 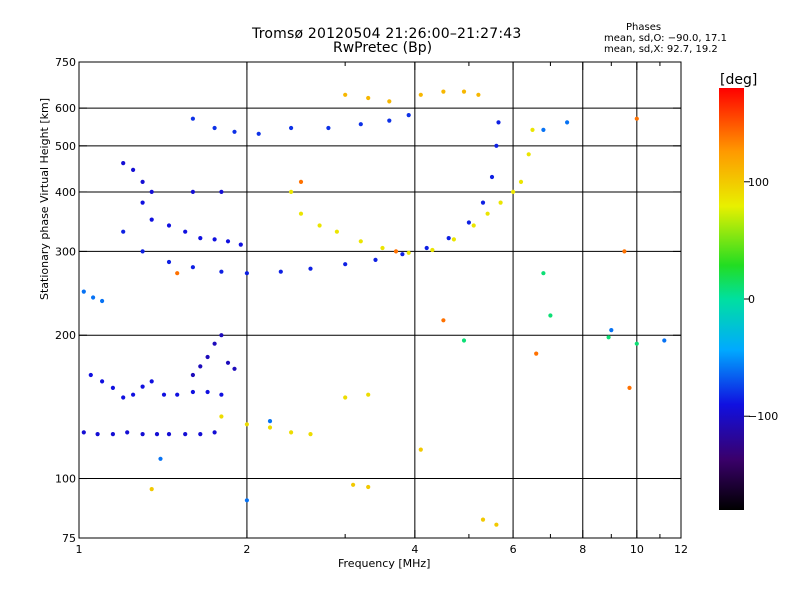 I want to click on colorbar-tick-label: −100, so click(x=763, y=416).